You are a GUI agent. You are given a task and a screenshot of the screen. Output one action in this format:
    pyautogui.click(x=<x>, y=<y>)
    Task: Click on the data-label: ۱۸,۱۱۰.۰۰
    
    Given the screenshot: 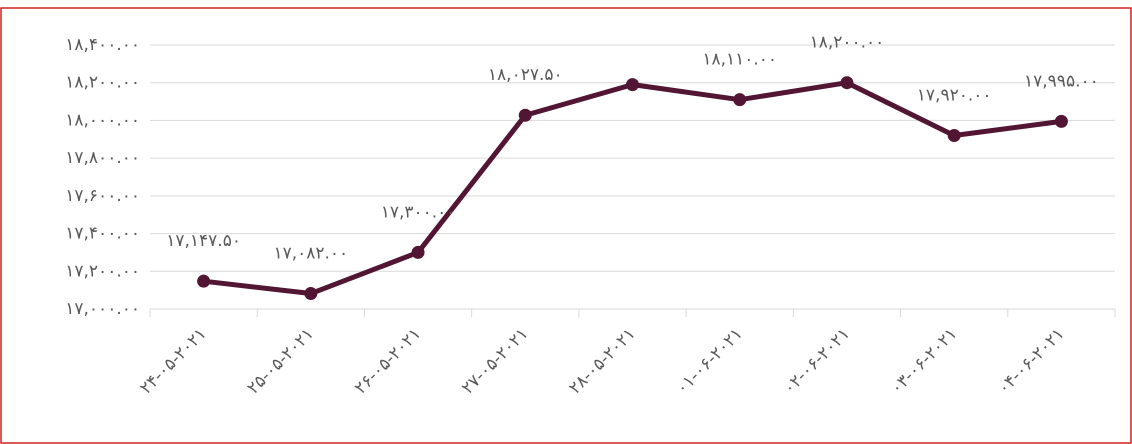 What is the action you would take?
    pyautogui.click(x=739, y=60)
    